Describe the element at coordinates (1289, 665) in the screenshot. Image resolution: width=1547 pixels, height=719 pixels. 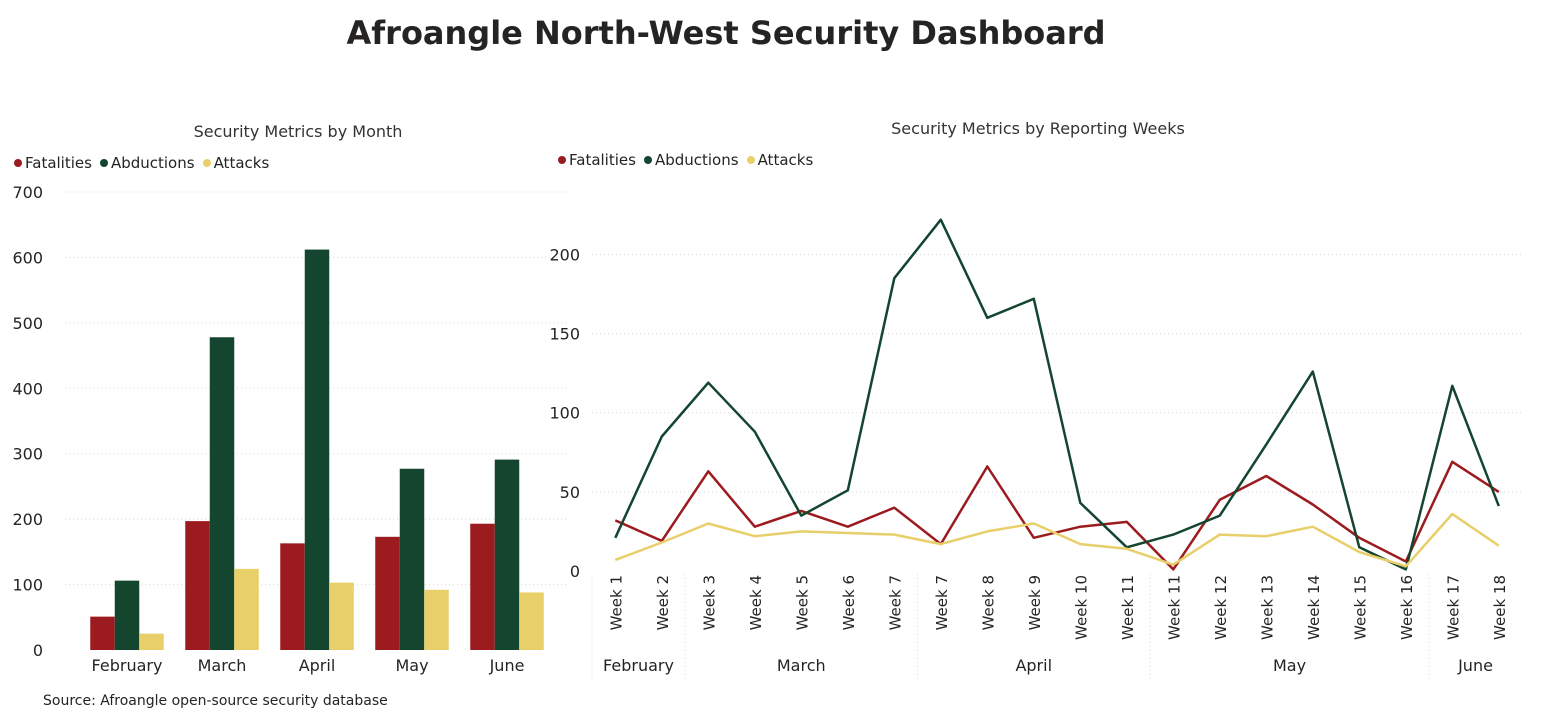
I see `x-group-label: May` at that location.